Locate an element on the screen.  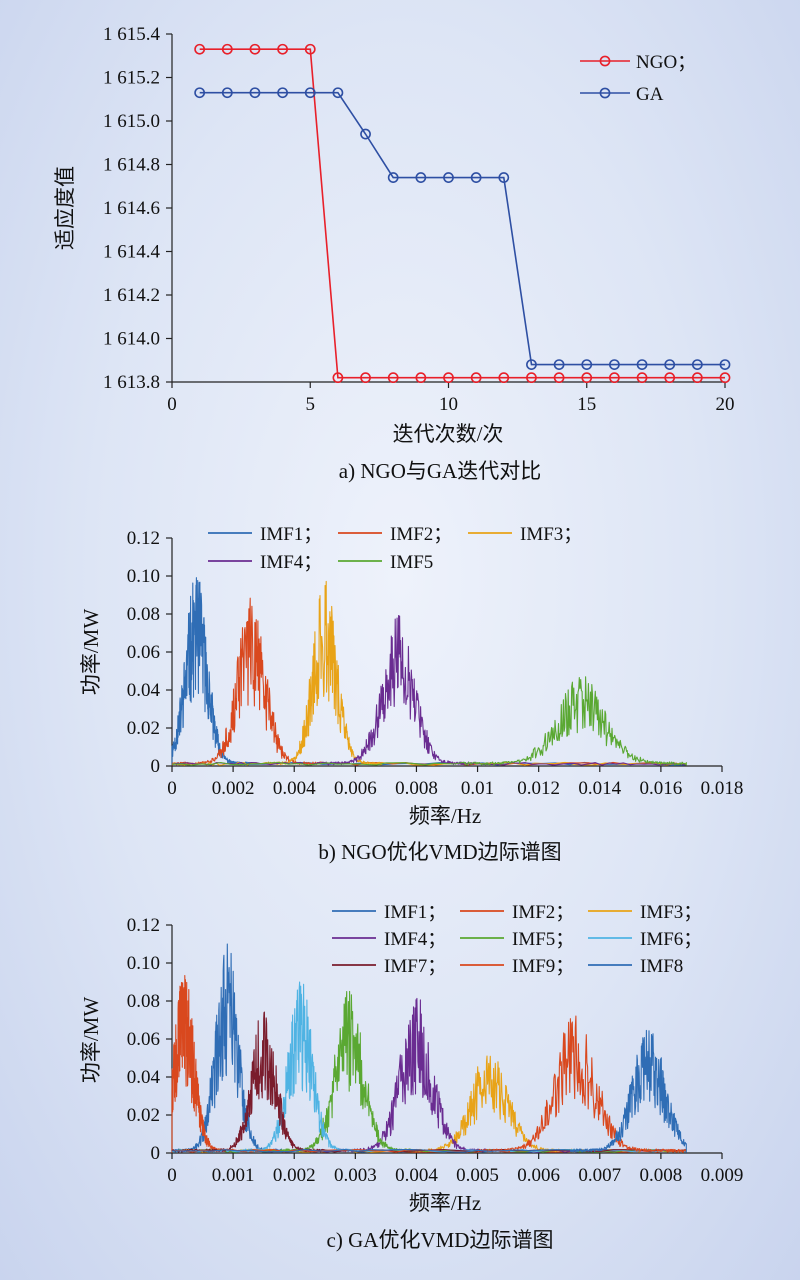
chart-c-x-tick-label: 0.006 is located at coordinates (538, 1175).